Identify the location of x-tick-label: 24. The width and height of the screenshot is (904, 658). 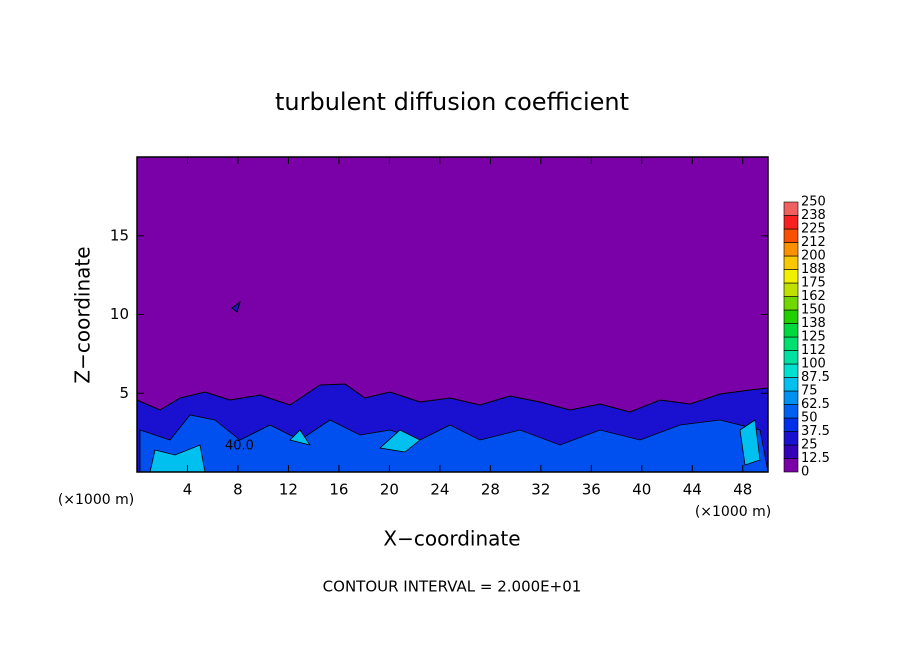
(439, 490).